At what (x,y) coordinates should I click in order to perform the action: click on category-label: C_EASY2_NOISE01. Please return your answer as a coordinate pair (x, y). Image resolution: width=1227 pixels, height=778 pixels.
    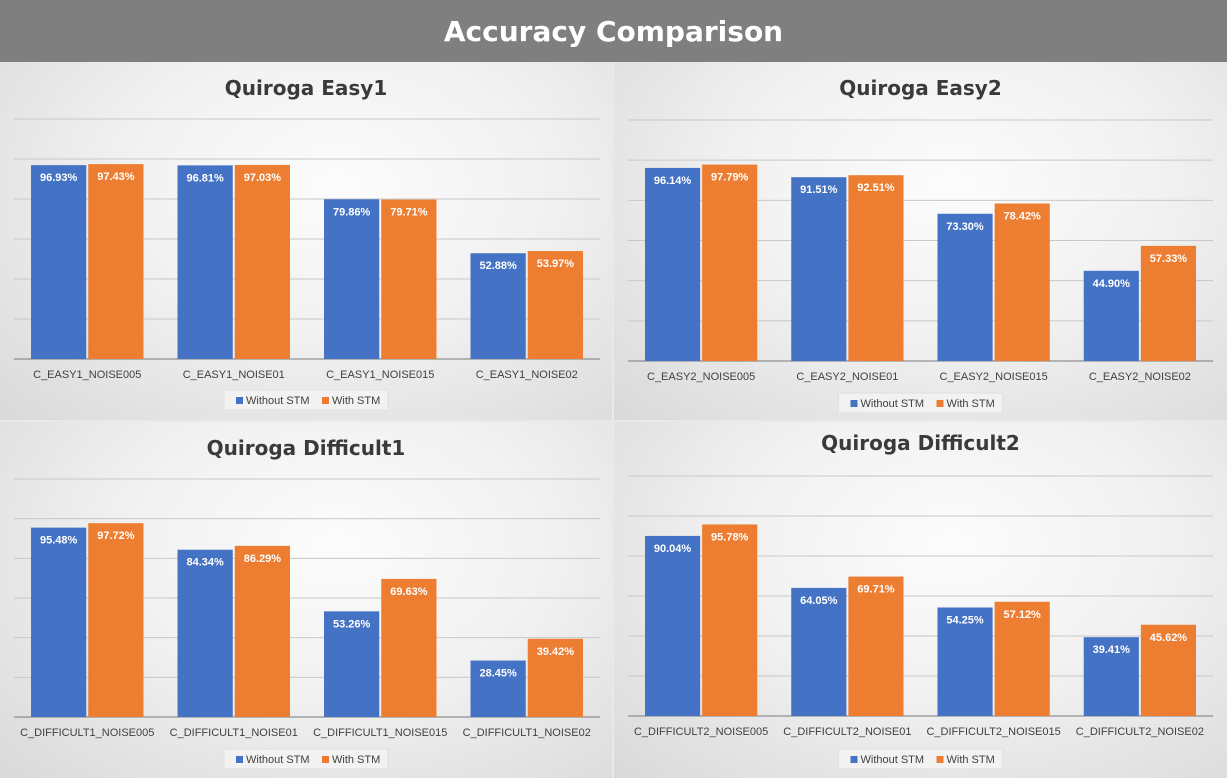
    Looking at the image, I should click on (847, 377).